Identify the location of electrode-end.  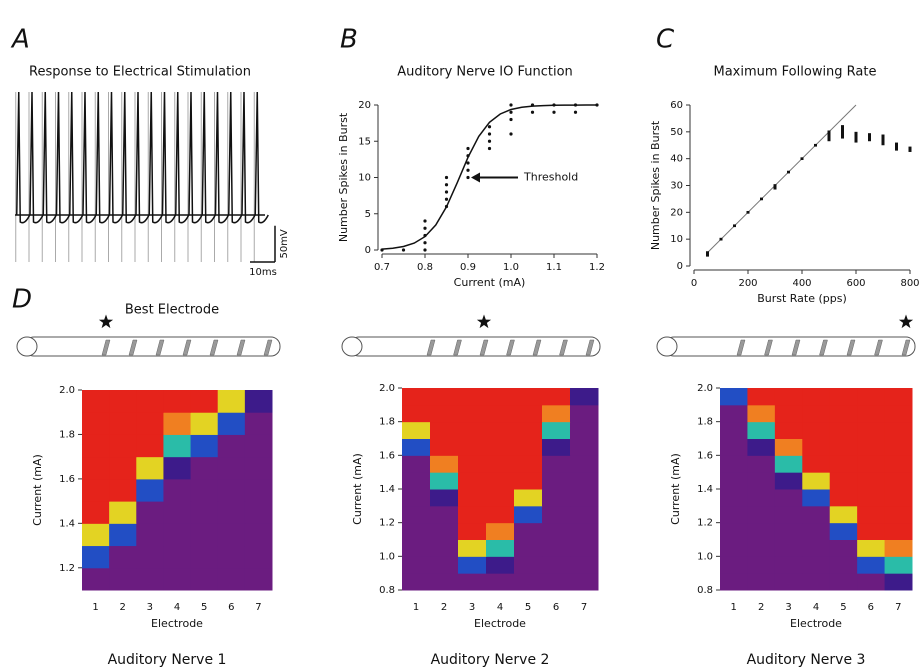
(667, 346).